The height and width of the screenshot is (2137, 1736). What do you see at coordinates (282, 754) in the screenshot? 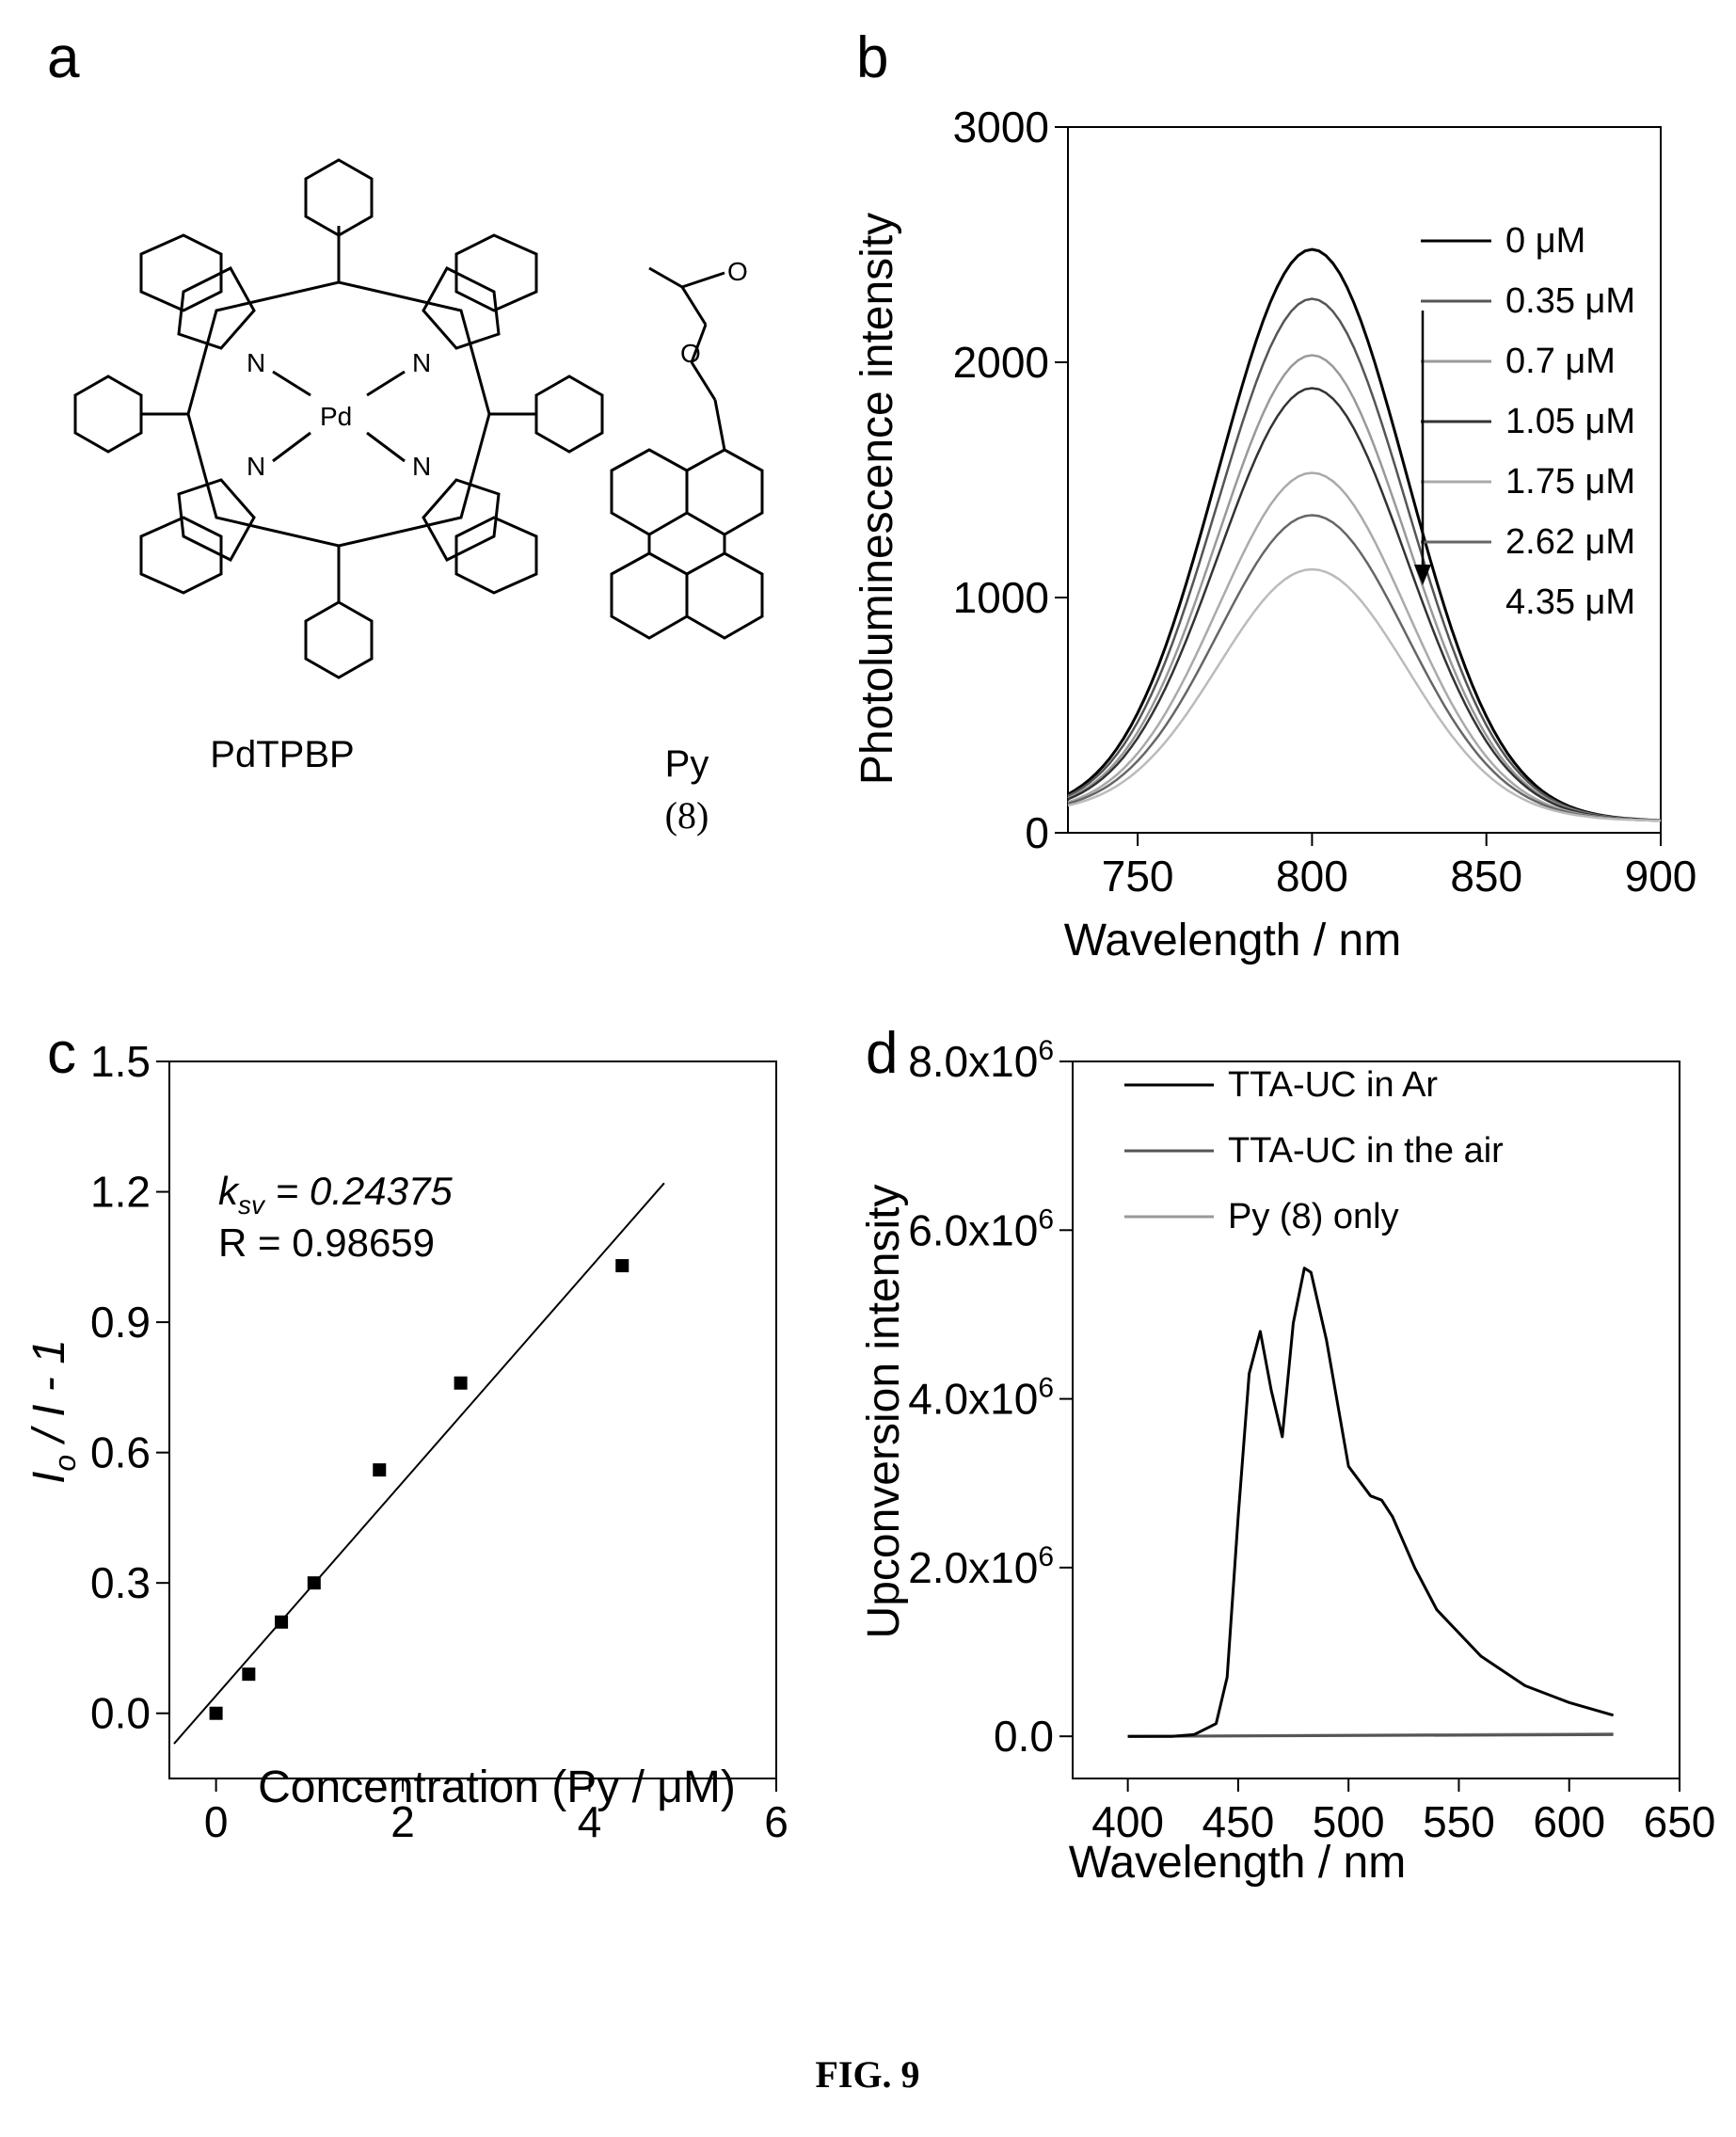
I see `compound-name-pdtpbp: PdTPBP` at bounding box center [282, 754].